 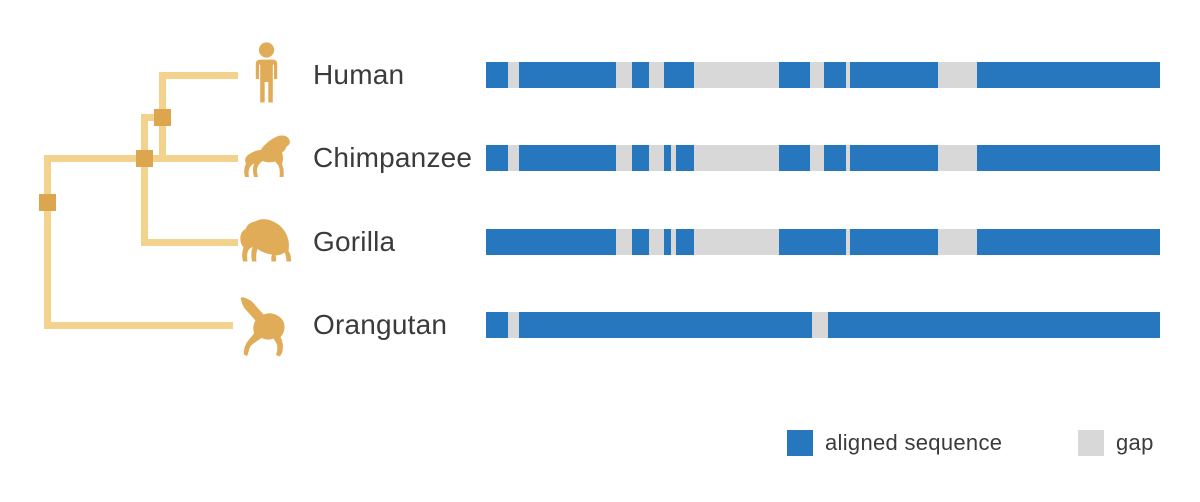 I want to click on human-chimp-ancestor-node, so click(x=162, y=117).